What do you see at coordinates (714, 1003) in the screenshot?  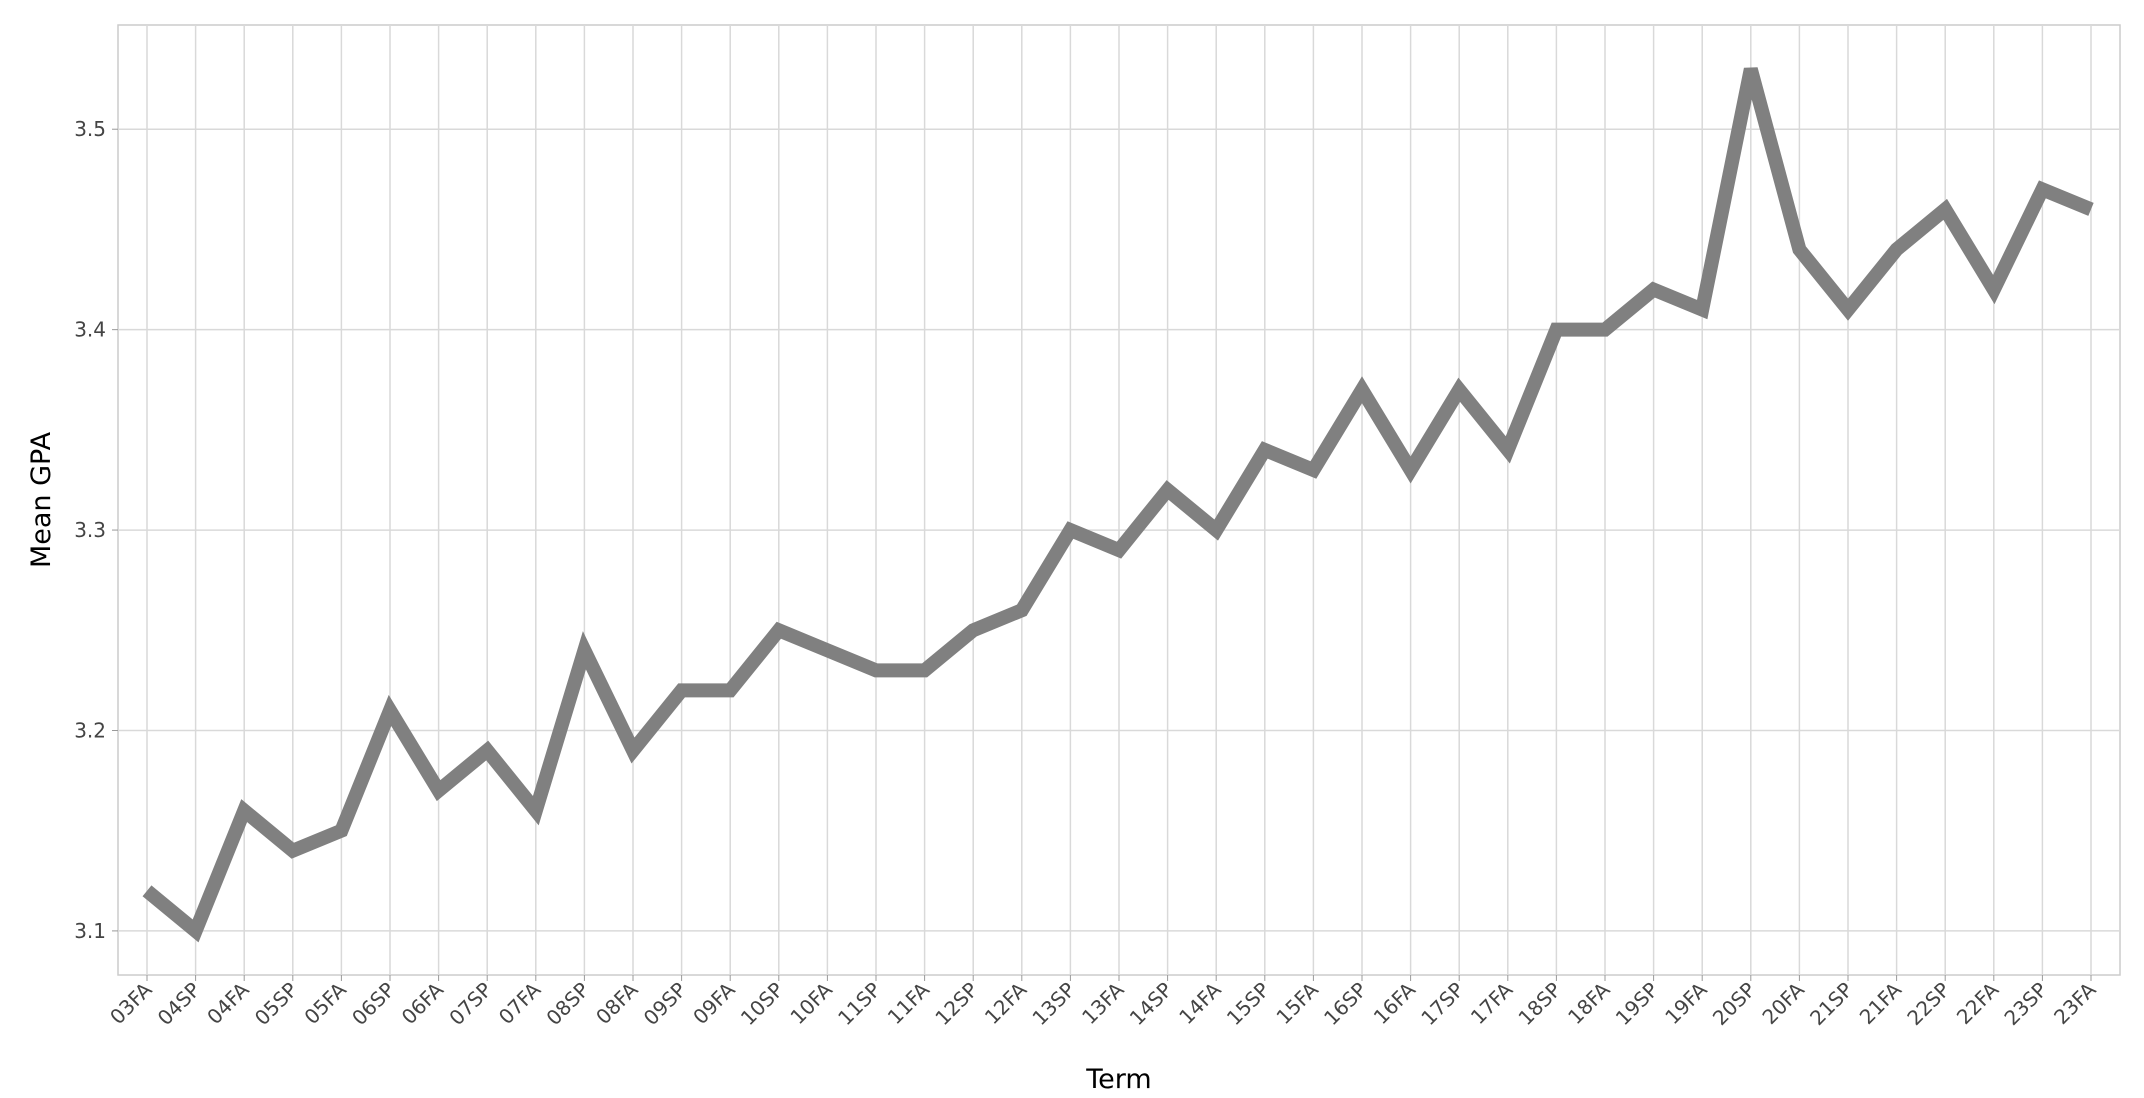 I see `x-tick-label: 09FA` at bounding box center [714, 1003].